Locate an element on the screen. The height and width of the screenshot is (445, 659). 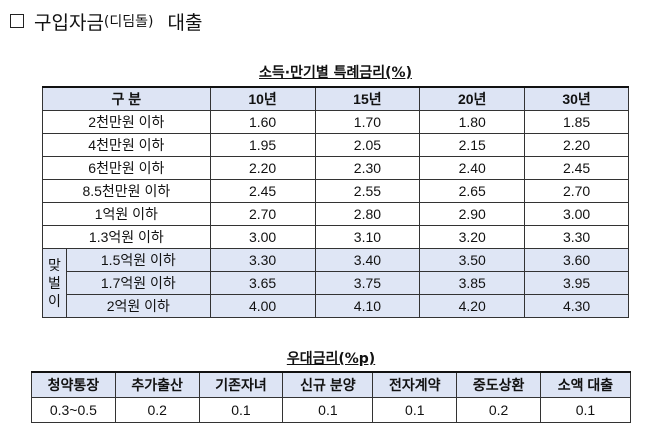
rate-cell: 1.70 is located at coordinates (367, 122).